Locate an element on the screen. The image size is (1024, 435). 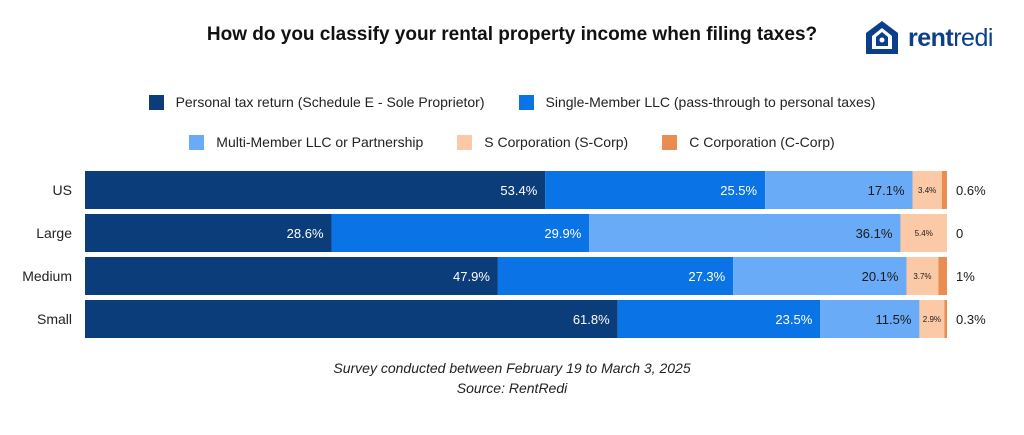
house-shield-icon is located at coordinates (882, 37).